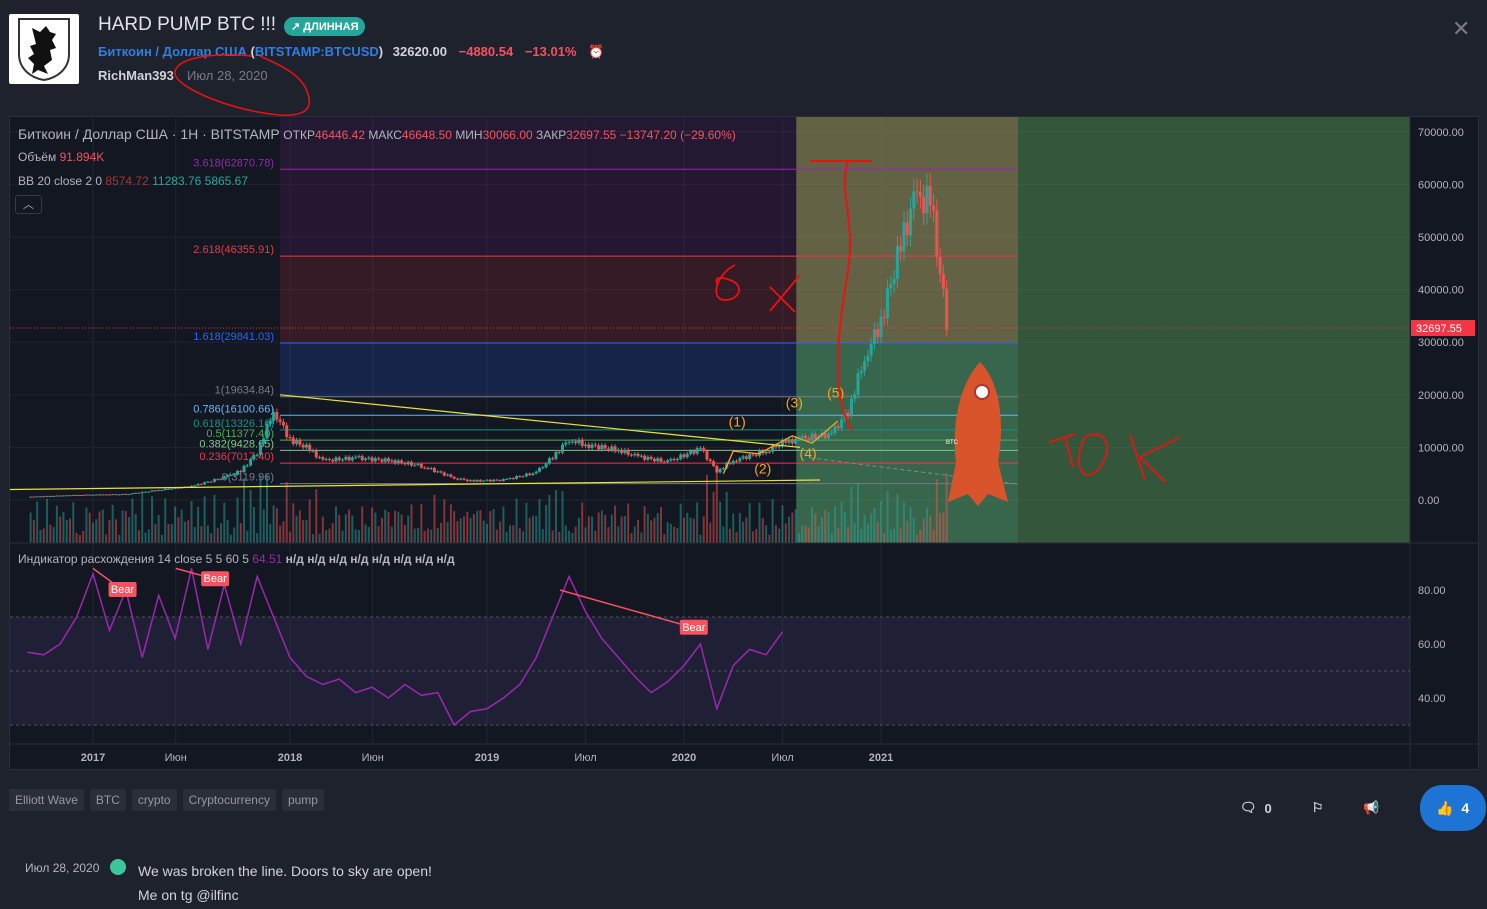 The image size is (1487, 909). Describe the element at coordinates (1248, 807) in the screenshot. I see `comment-icon: 🗨` at that location.